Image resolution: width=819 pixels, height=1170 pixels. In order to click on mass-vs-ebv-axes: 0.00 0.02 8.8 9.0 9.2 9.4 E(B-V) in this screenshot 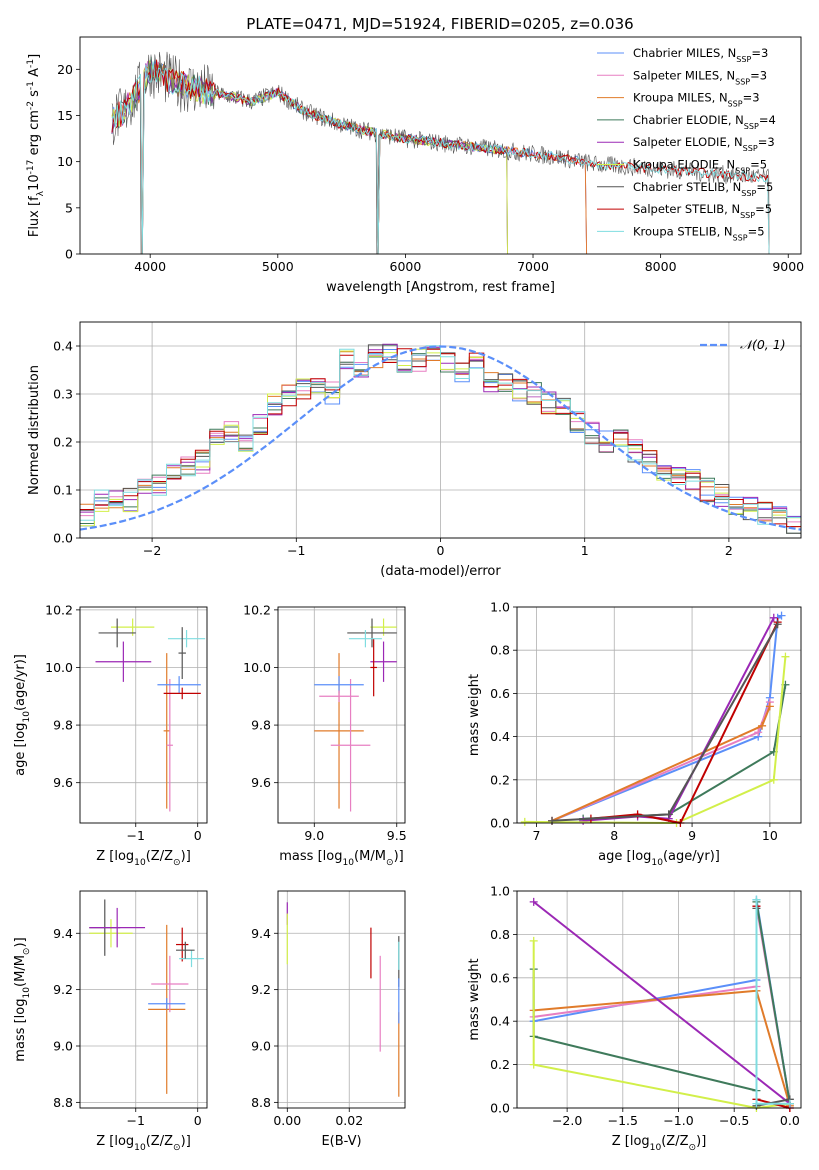, I will do `click(328, 1019)`.